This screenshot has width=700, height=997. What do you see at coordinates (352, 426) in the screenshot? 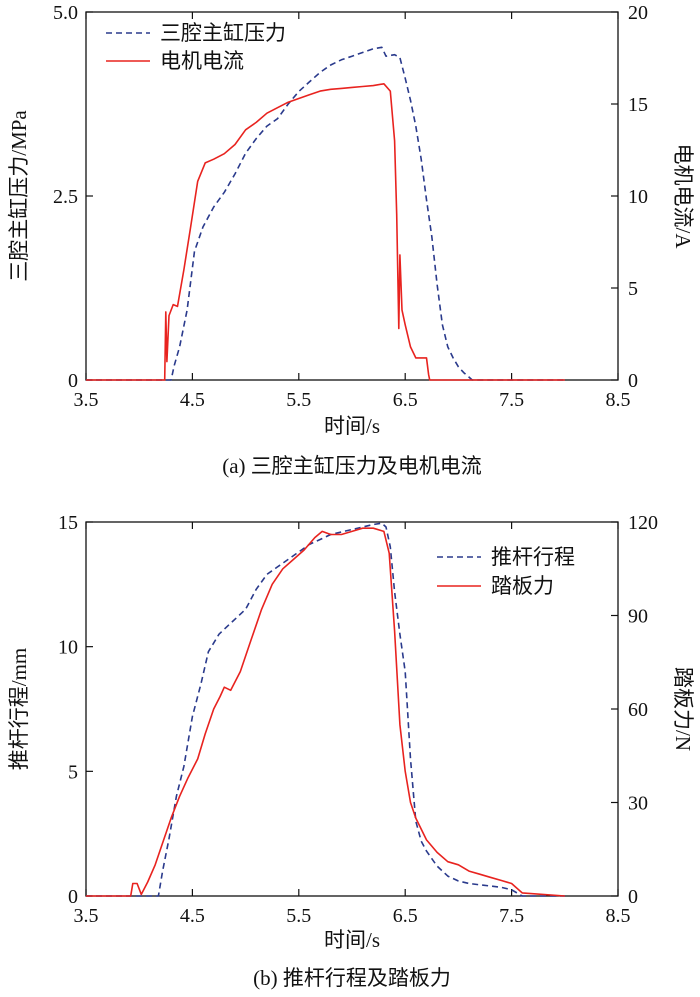
I see `xlabel-a: 时间/s` at bounding box center [352, 426].